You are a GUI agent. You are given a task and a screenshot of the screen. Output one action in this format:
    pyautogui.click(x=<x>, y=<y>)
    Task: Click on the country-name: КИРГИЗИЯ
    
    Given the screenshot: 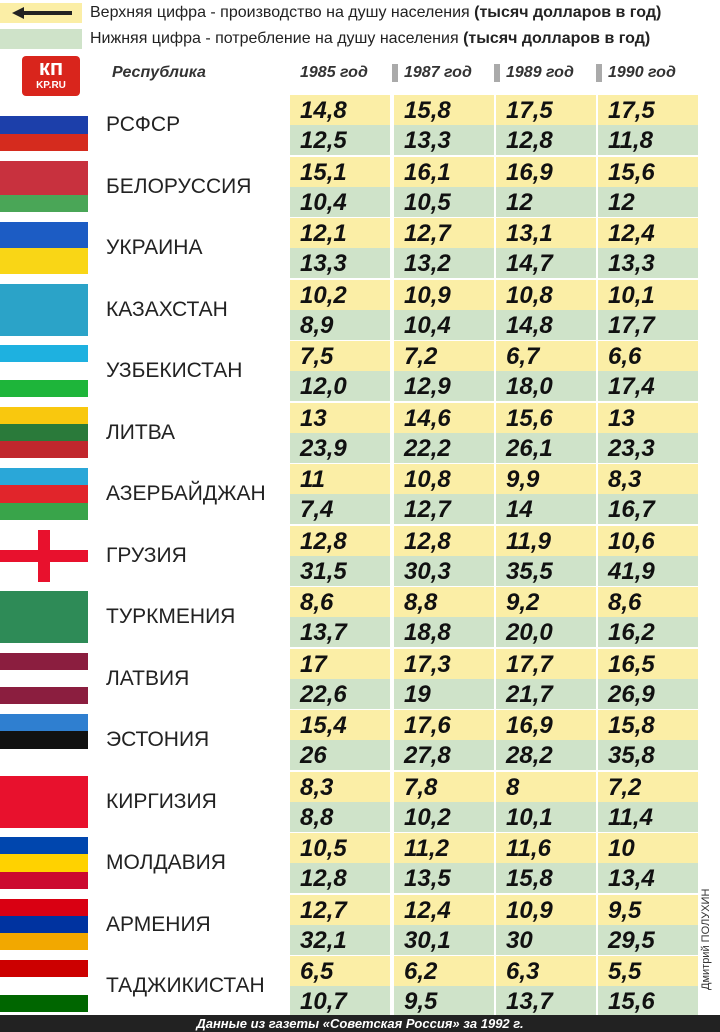 What is the action you would take?
    pyautogui.click(x=161, y=801)
    